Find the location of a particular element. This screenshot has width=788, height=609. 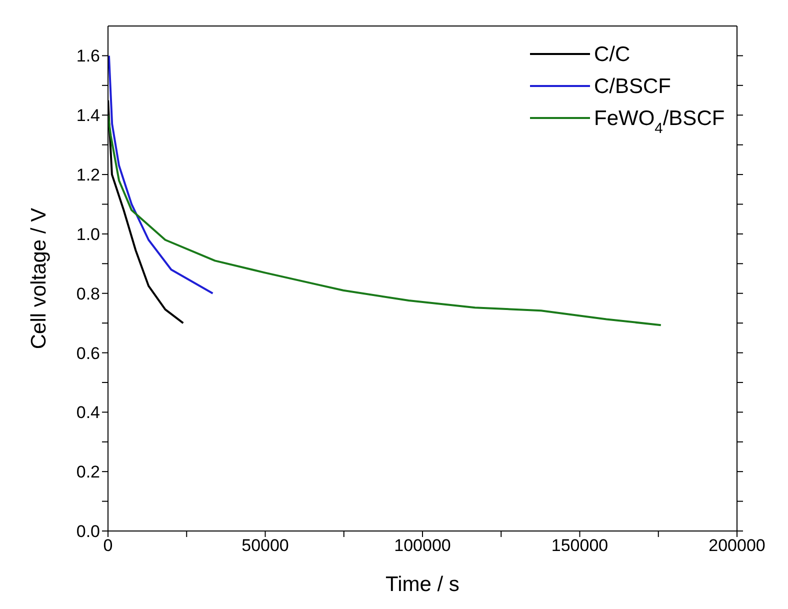

y-tick-label: 0.0 is located at coordinates (88, 532).